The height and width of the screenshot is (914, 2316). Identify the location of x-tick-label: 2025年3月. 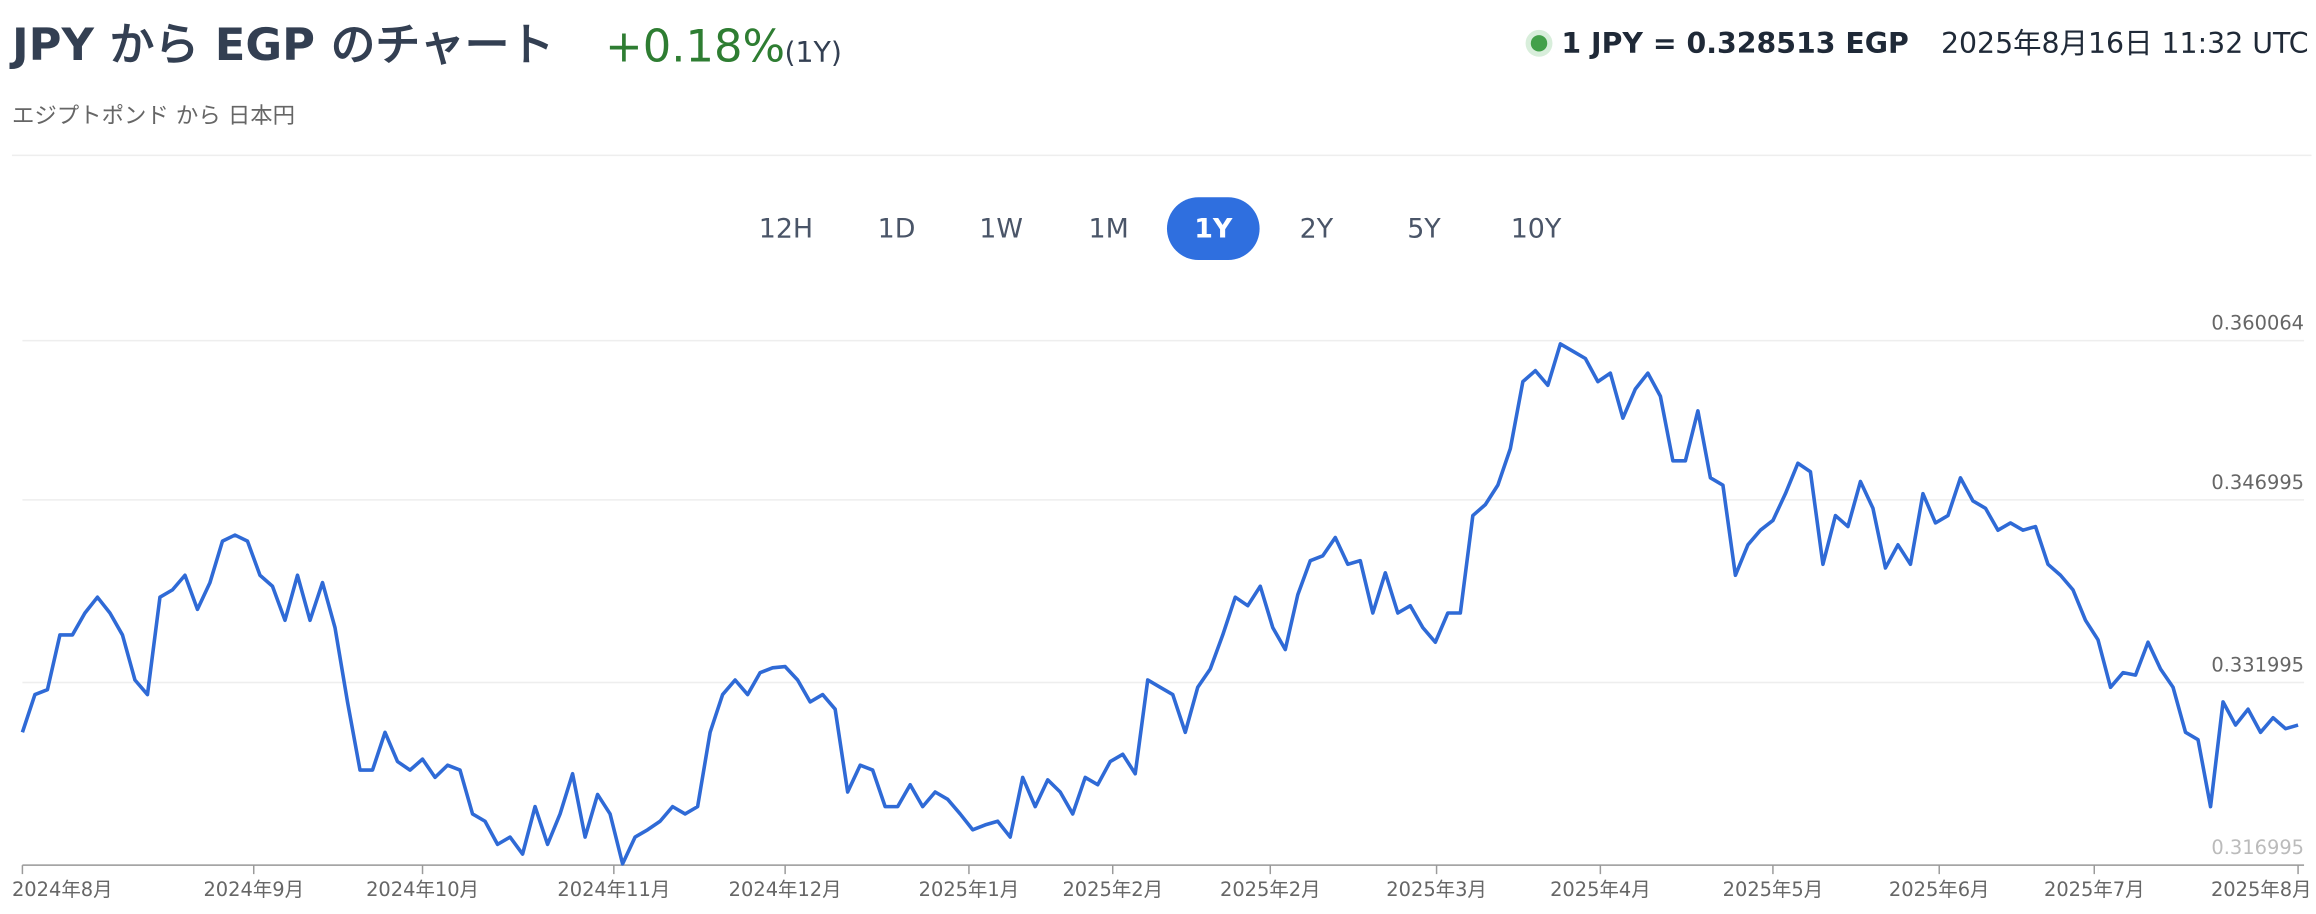
(1436, 889).